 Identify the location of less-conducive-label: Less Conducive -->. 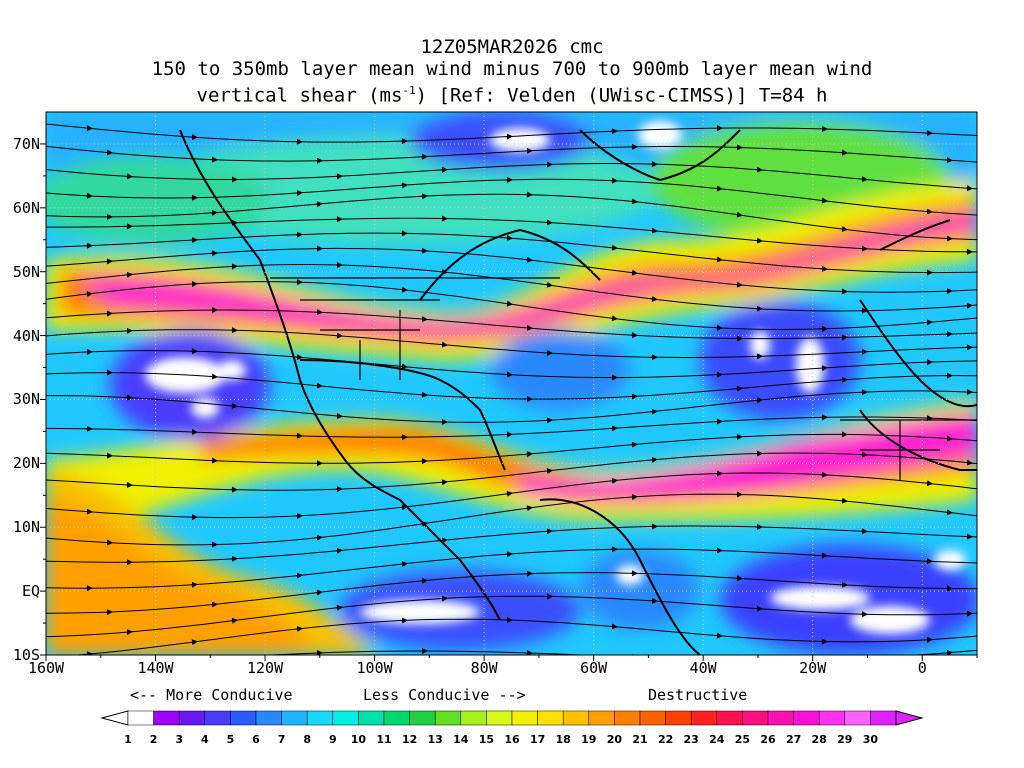
(444, 695).